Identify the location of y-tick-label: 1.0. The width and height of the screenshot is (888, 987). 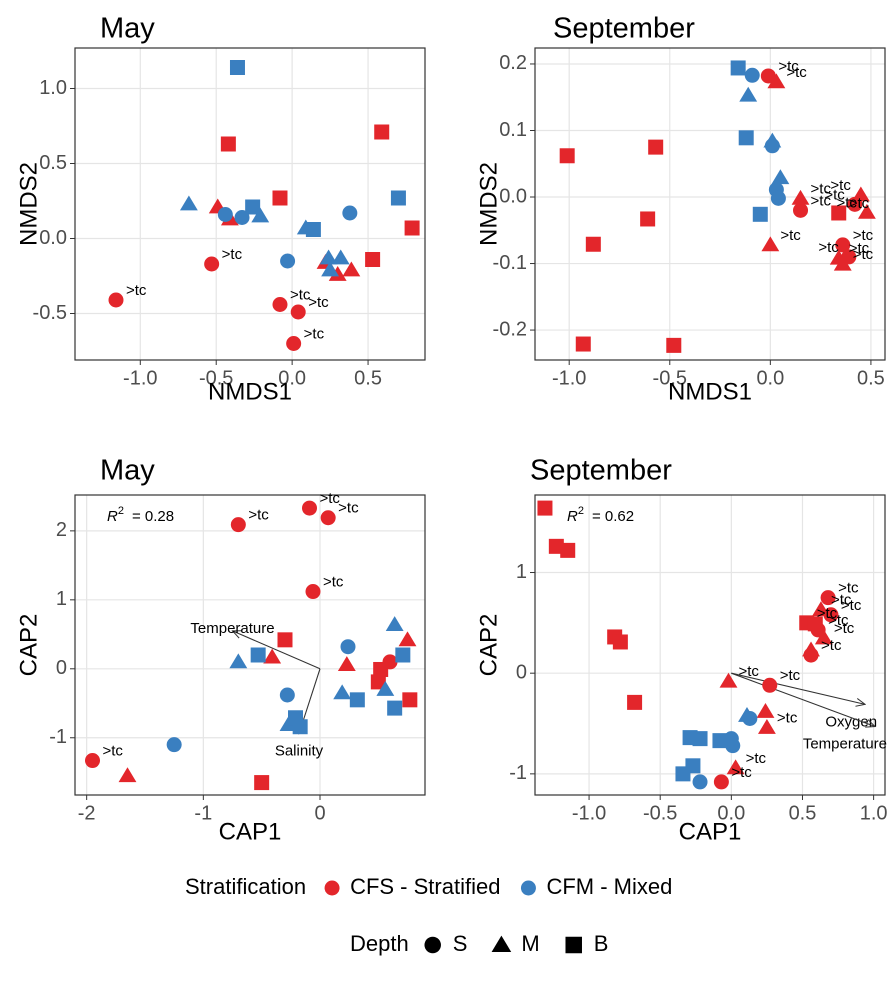
(53, 88).